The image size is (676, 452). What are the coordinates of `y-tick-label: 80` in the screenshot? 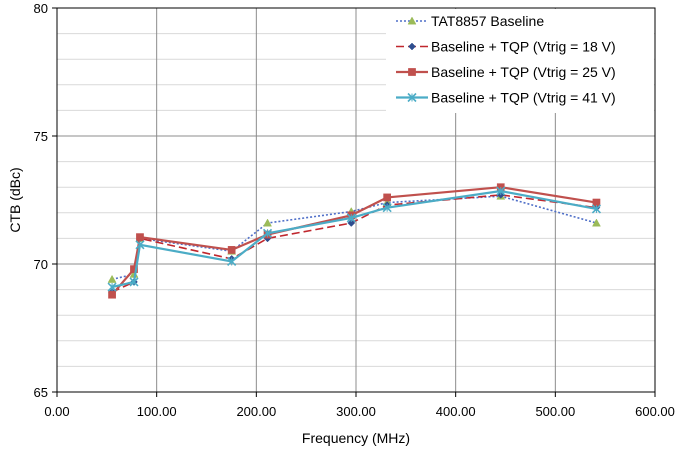 It's located at (41, 8).